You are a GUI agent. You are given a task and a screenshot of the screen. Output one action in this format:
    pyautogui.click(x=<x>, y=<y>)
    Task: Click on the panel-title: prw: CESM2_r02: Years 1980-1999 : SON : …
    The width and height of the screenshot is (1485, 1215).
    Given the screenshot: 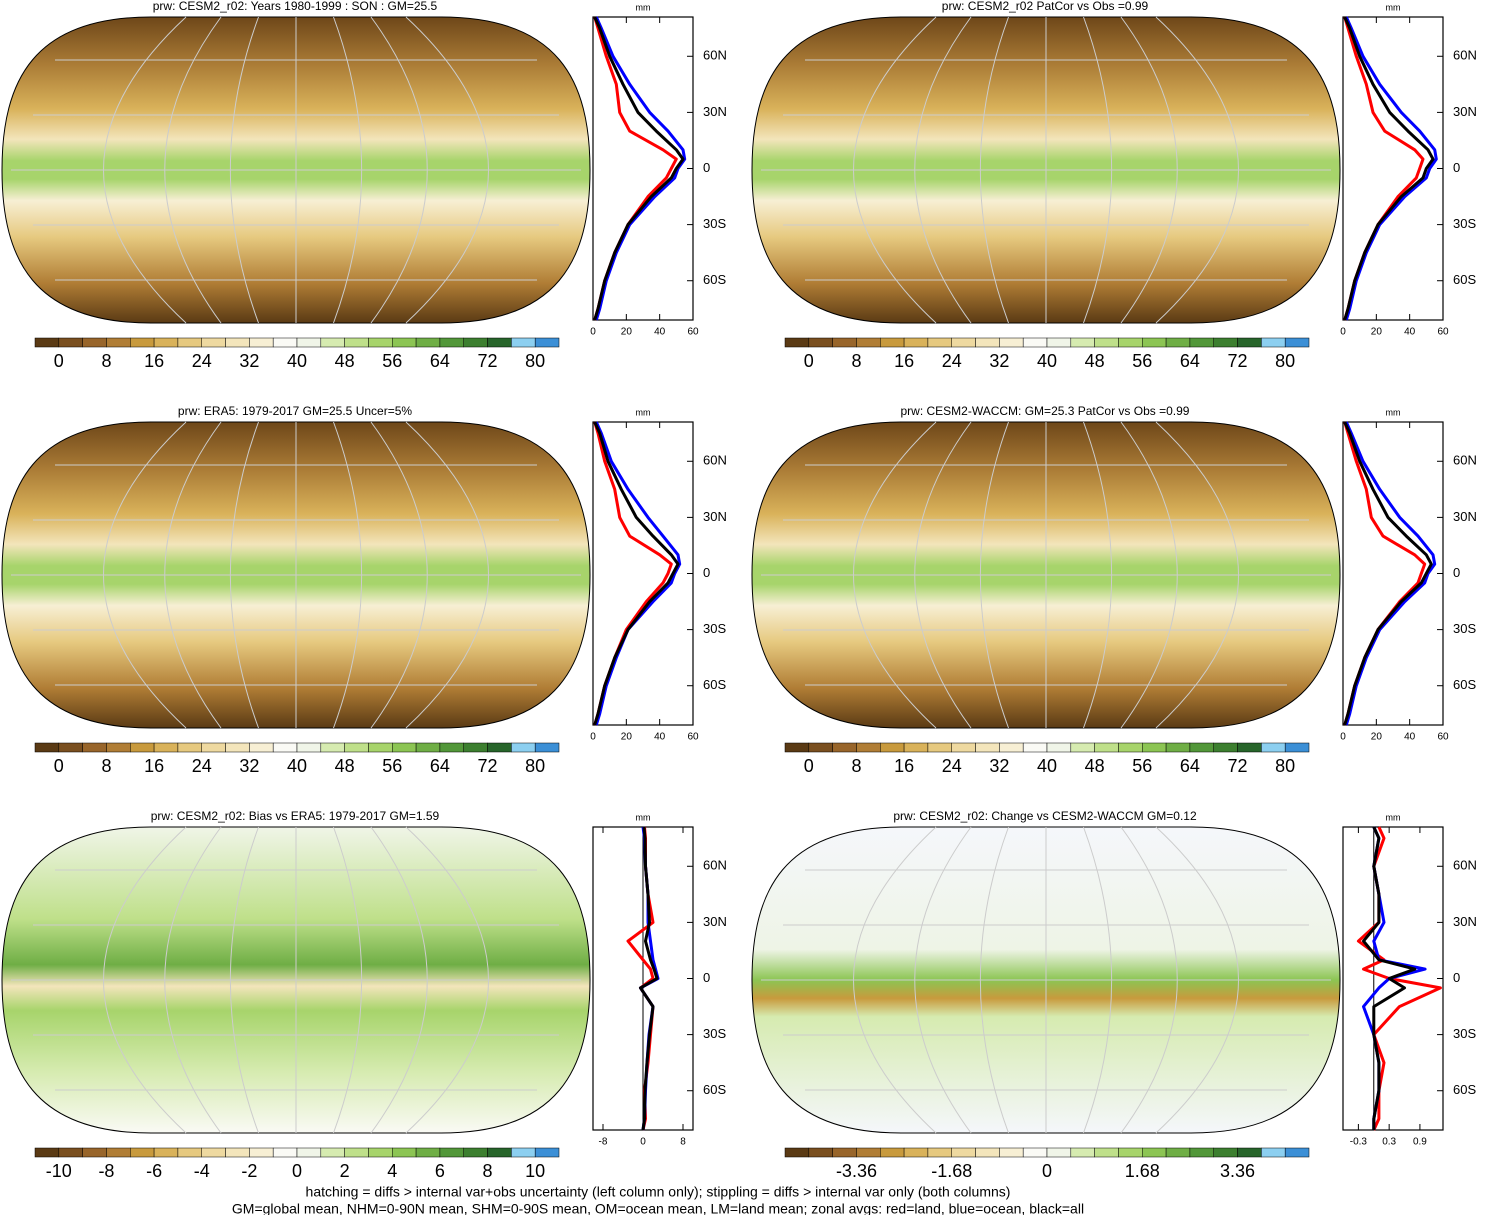 What is the action you would take?
    pyautogui.click(x=295, y=6)
    